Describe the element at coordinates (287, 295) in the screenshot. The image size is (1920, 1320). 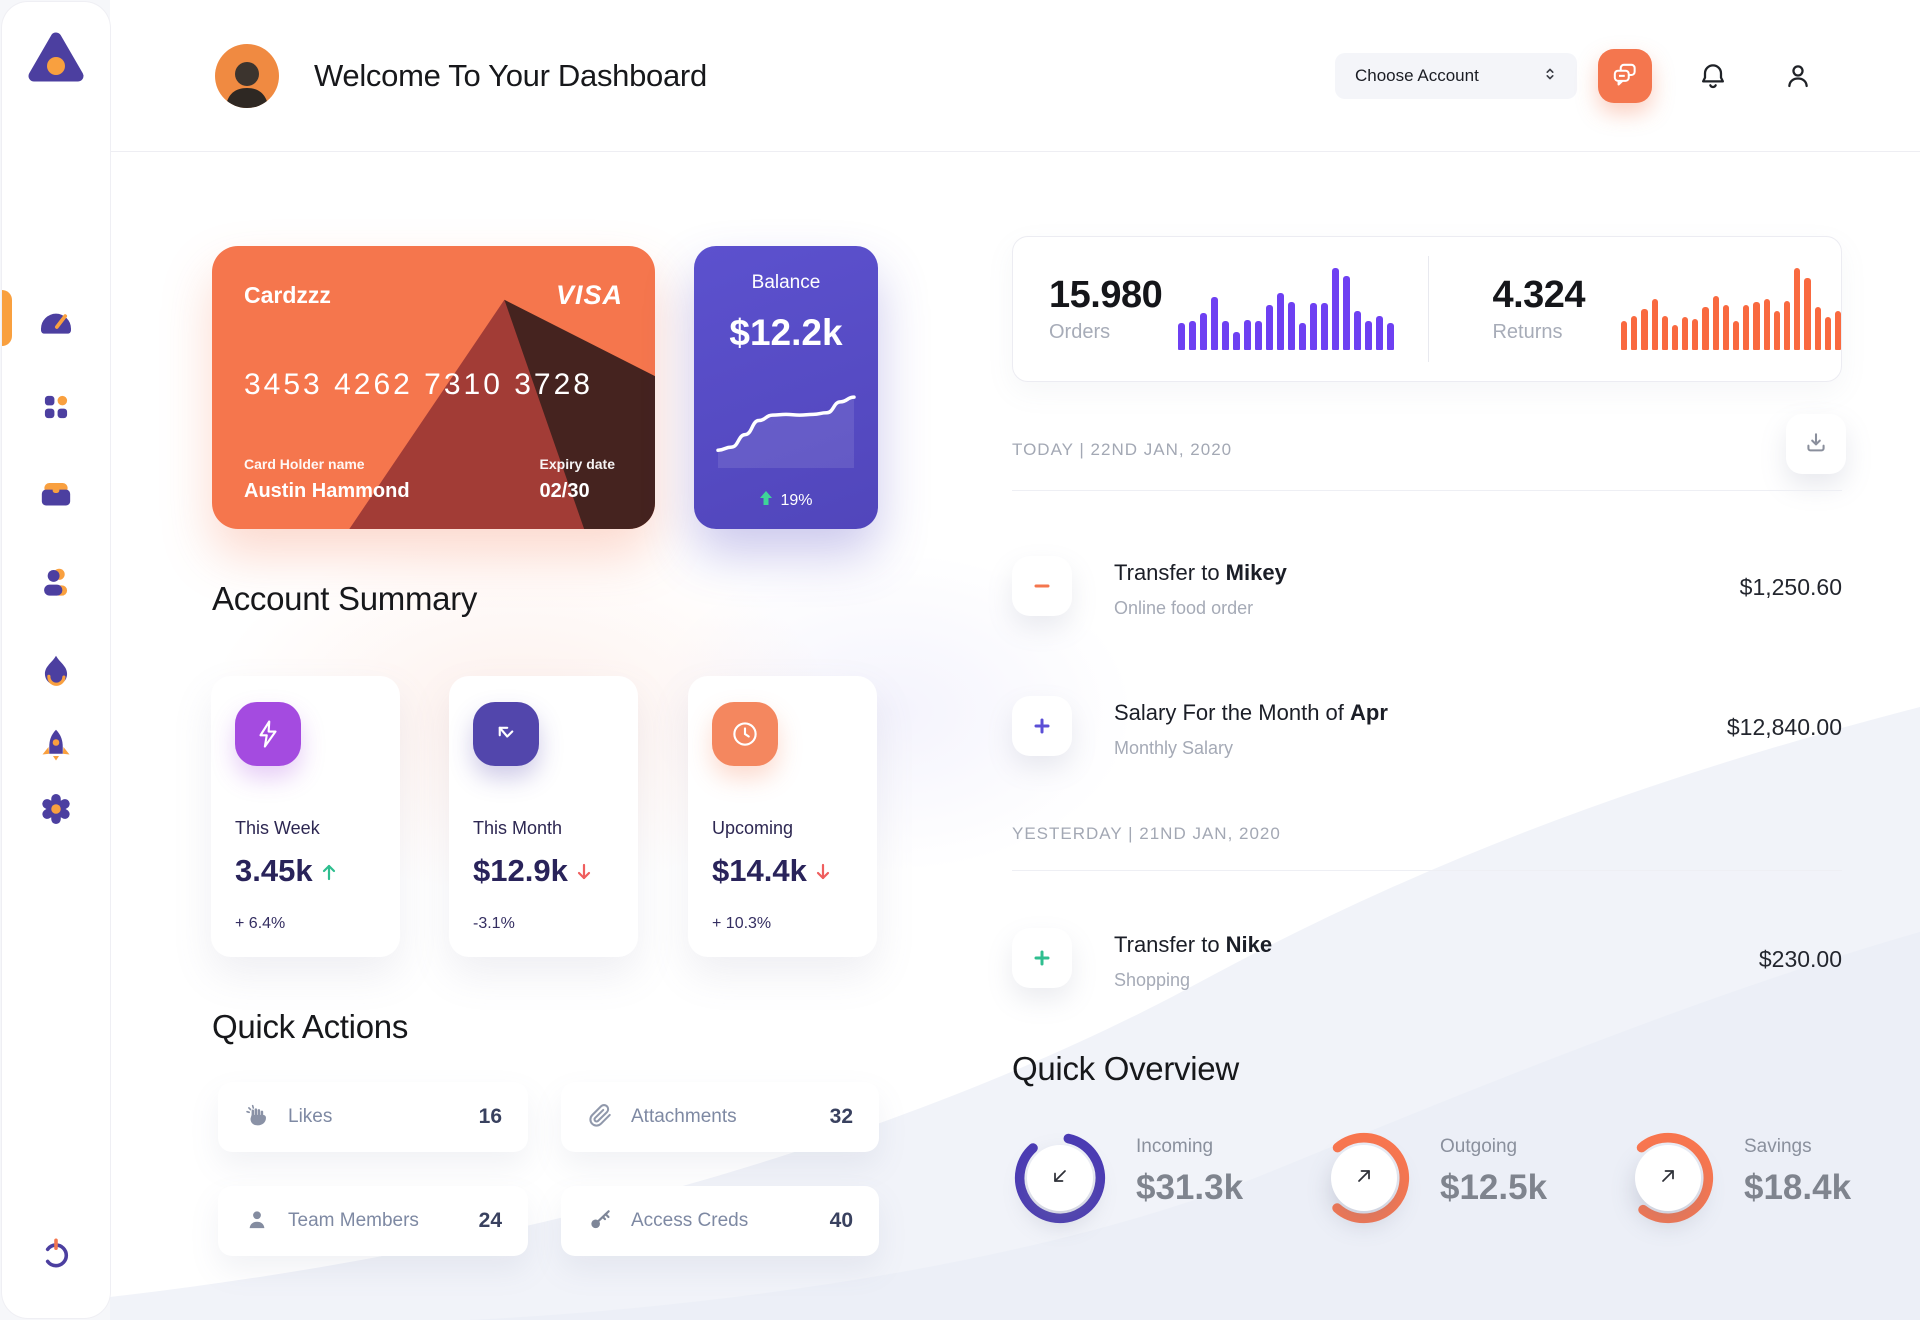
I see `card-name: Cardzzz` at that location.